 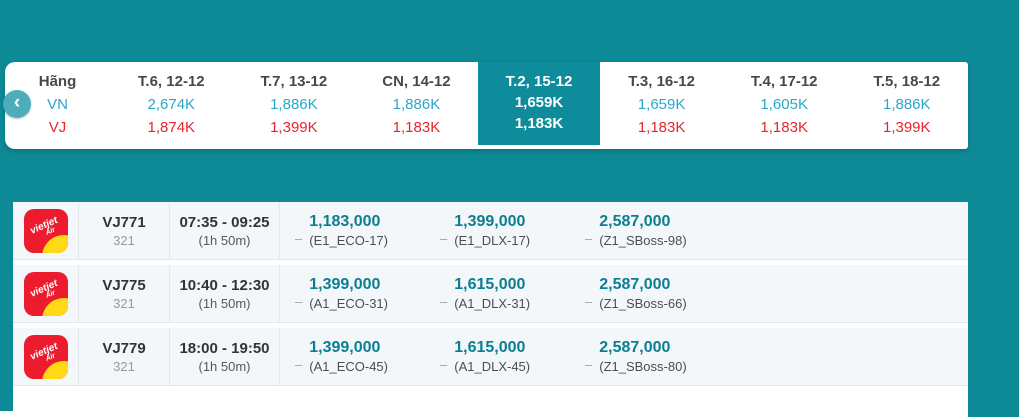 What do you see at coordinates (492, 240) in the screenshot?
I see `fare-class: (E1_DLX-17)` at bounding box center [492, 240].